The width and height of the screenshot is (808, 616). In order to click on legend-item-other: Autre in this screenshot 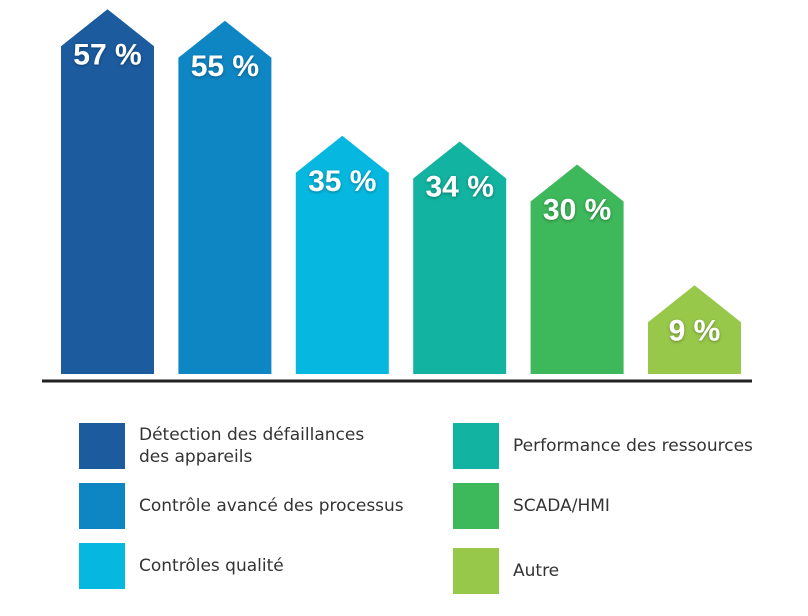, I will do `click(506, 571)`.